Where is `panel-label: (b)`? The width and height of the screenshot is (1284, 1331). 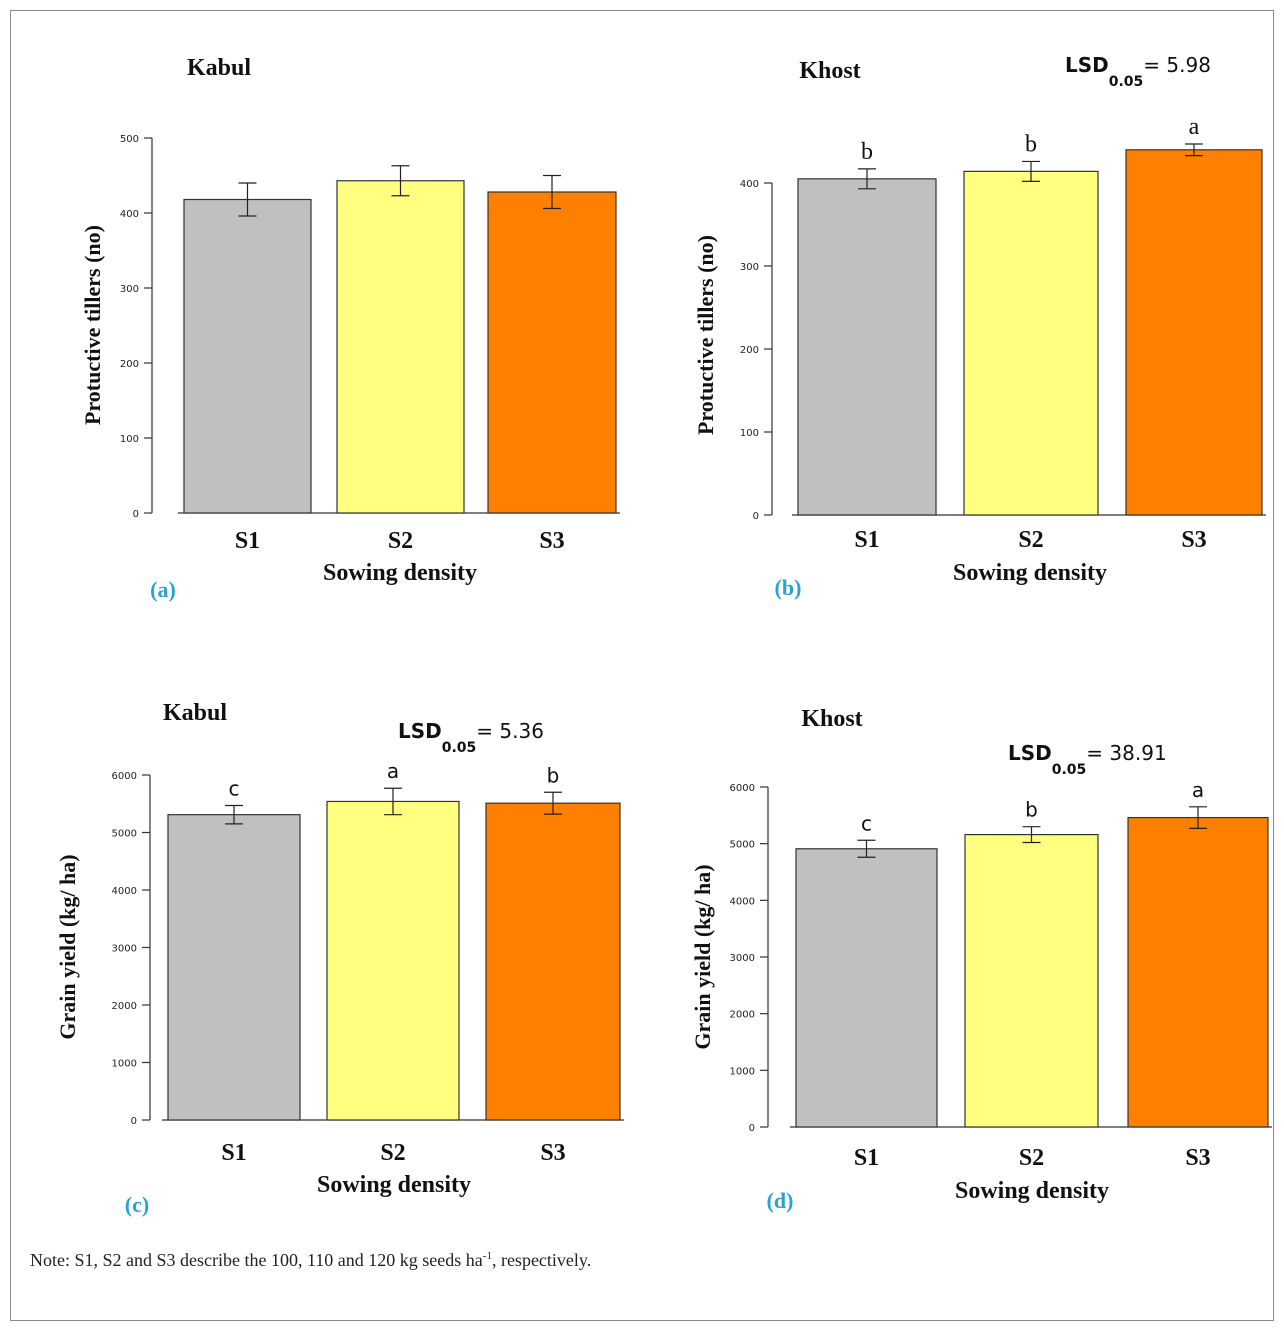
panel-label: (b) is located at coordinates (788, 587).